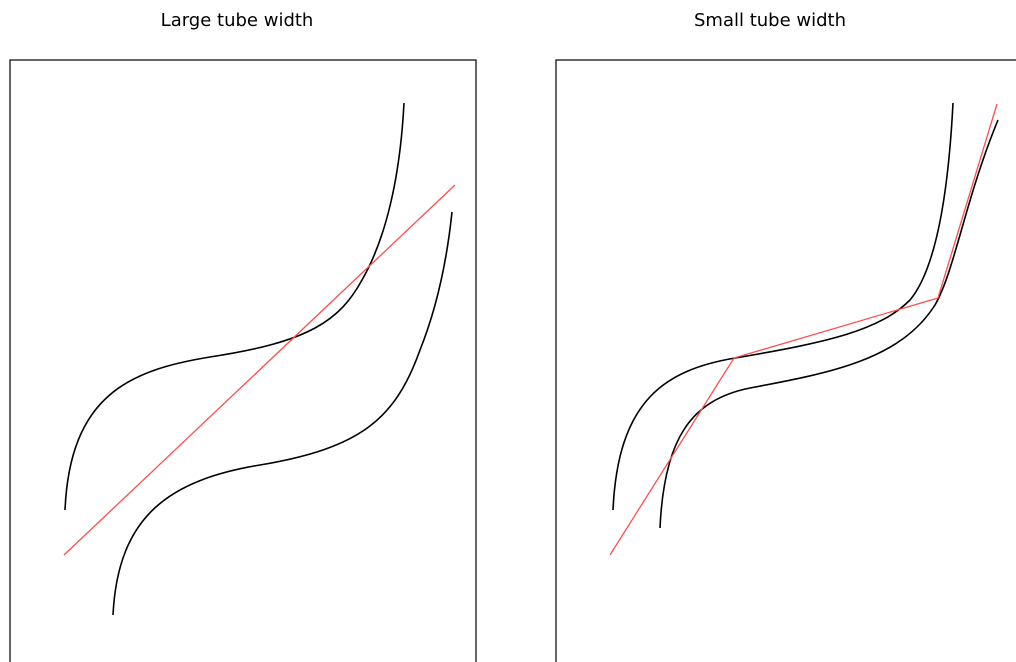 The height and width of the screenshot is (662, 1016). What do you see at coordinates (770, 20) in the screenshot?
I see `panel-title-small-tube-width: Small tube width` at bounding box center [770, 20].